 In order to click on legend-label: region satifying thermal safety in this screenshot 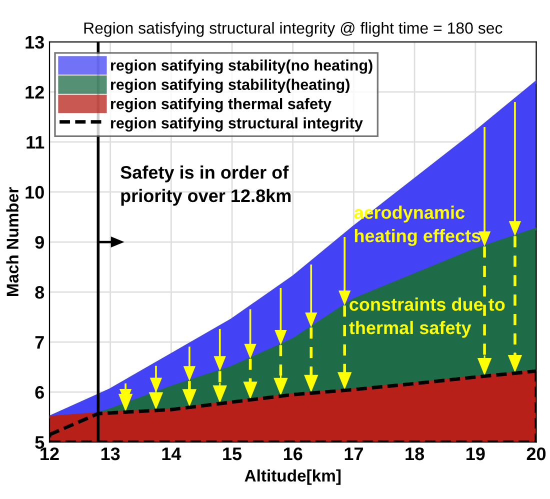, I will do `click(221, 105)`.